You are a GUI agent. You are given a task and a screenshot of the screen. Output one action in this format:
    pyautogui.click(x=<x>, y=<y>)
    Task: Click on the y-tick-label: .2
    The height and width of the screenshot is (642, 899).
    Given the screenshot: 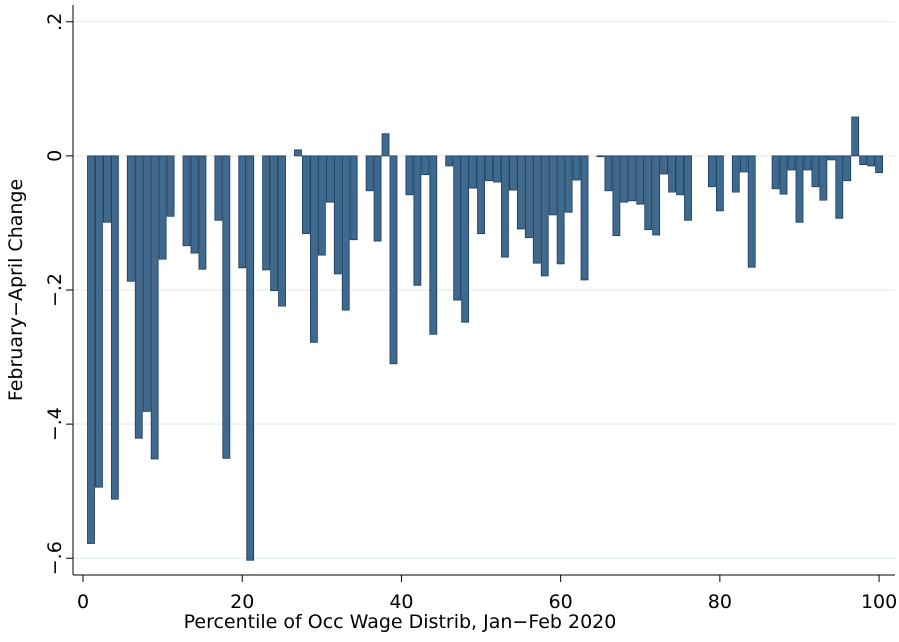 What is the action you would take?
    pyautogui.click(x=55, y=22)
    